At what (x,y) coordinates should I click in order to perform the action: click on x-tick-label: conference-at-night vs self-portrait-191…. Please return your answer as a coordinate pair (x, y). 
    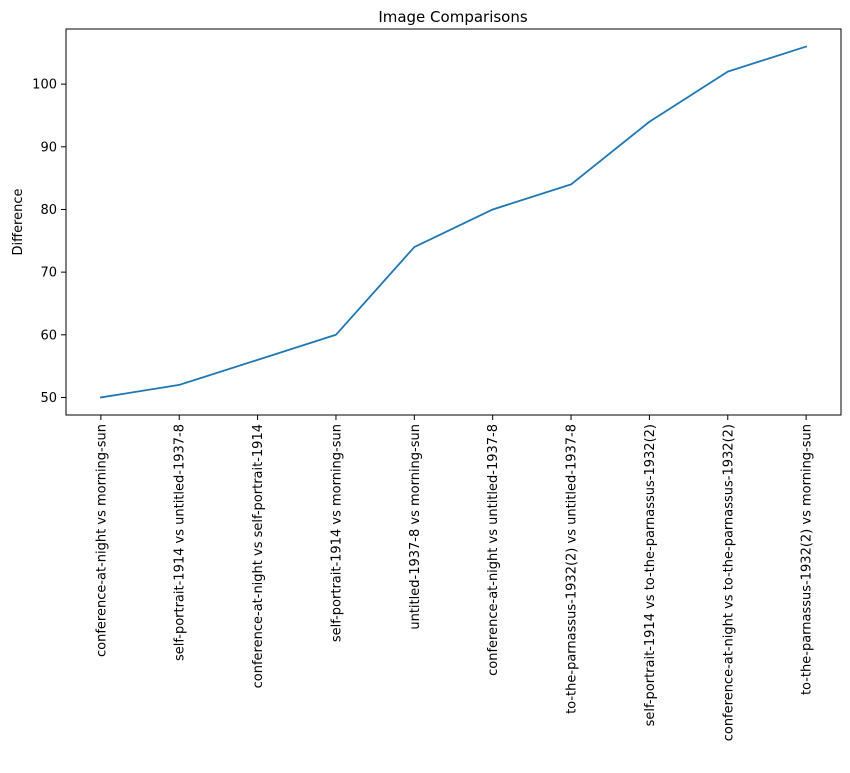
    Looking at the image, I should click on (258, 556).